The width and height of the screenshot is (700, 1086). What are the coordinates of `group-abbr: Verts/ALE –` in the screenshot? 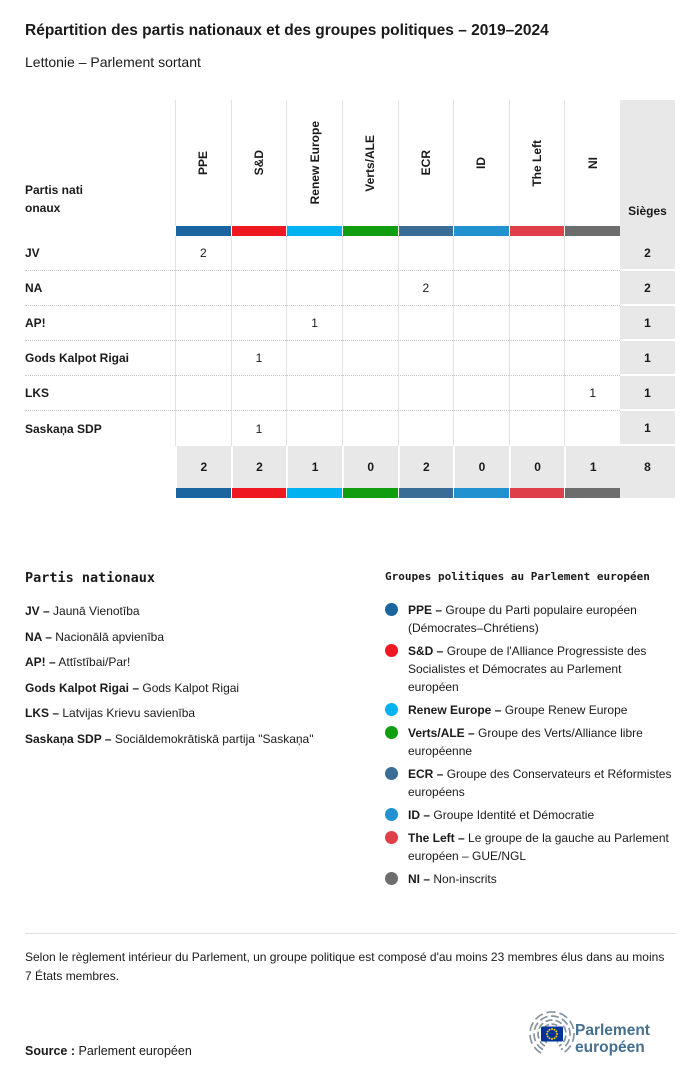 It's located at (441, 733).